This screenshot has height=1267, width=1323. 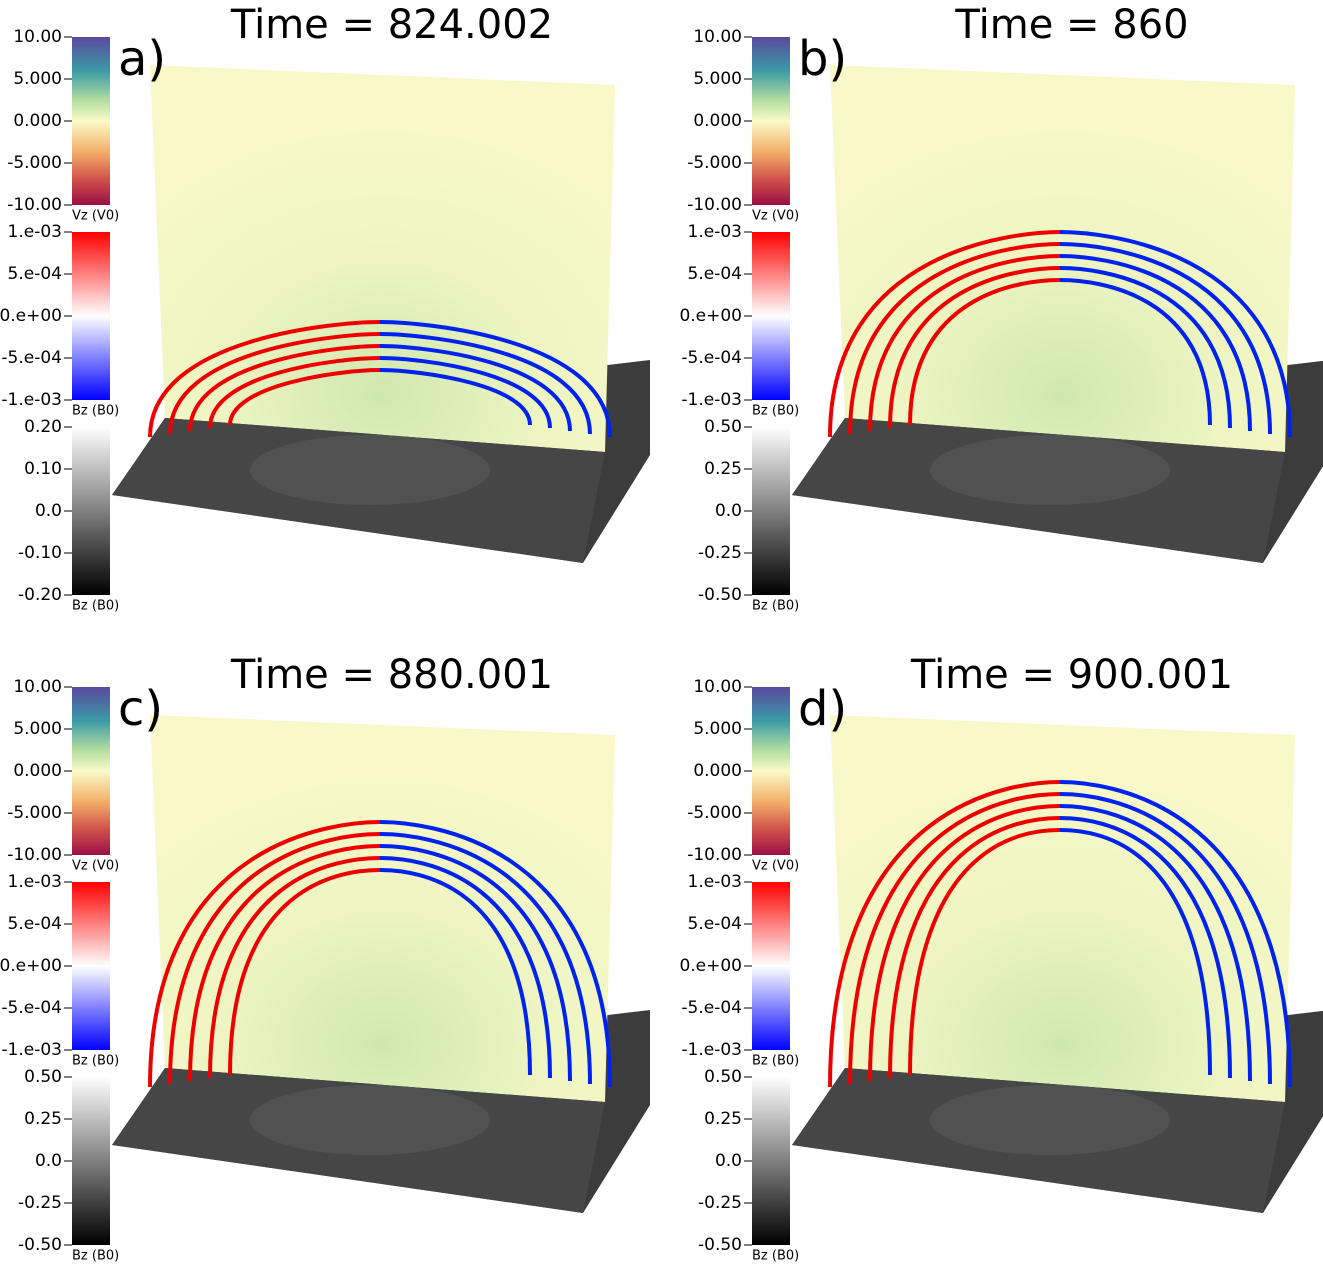 I want to click on panel-label: b), so click(x=822, y=59).